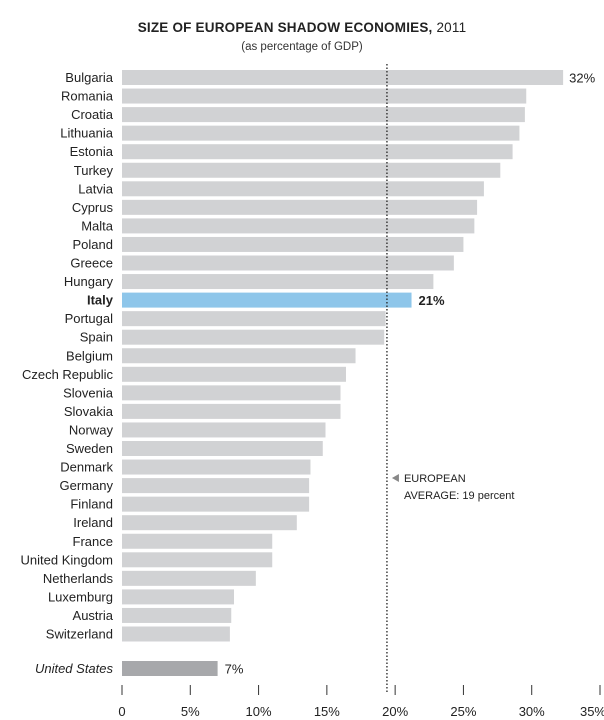 The height and width of the screenshot is (720, 604). I want to click on category-label: Greece, so click(91, 263).